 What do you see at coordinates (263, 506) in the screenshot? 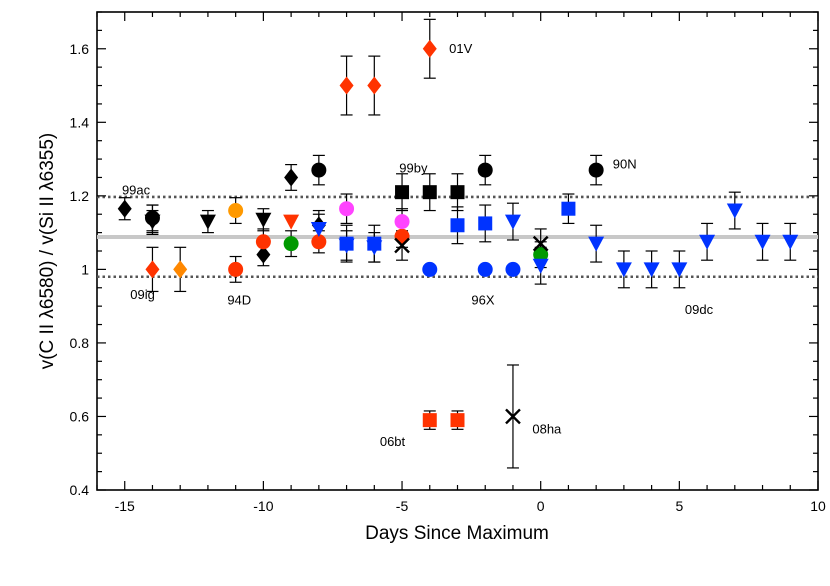
I see `x-tick-label: -10` at bounding box center [263, 506].